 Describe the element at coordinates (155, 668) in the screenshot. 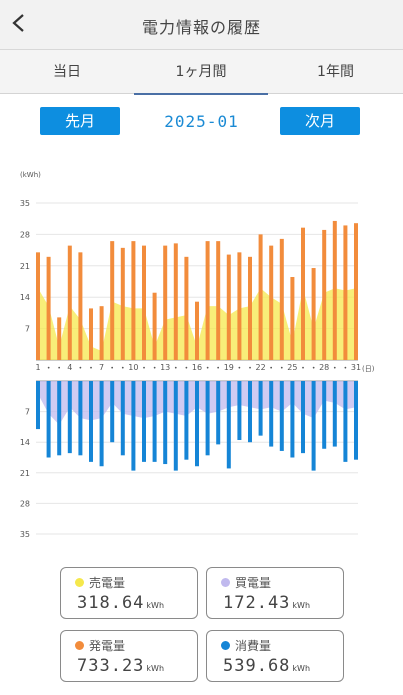

I see `generate-unit: kWh` at that location.